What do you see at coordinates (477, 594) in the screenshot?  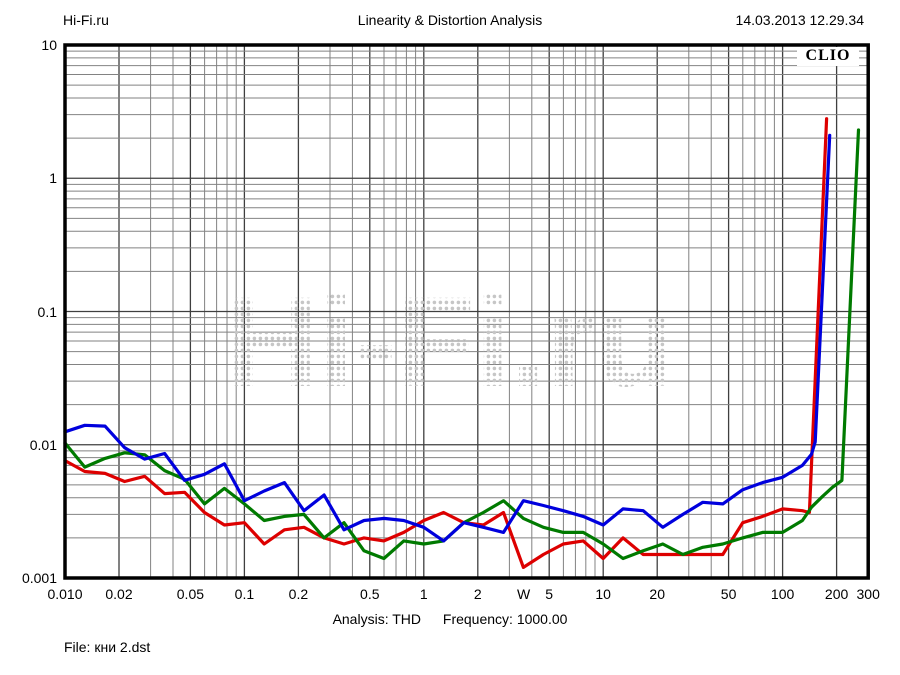 I see `x-tick-label: 2` at bounding box center [477, 594].